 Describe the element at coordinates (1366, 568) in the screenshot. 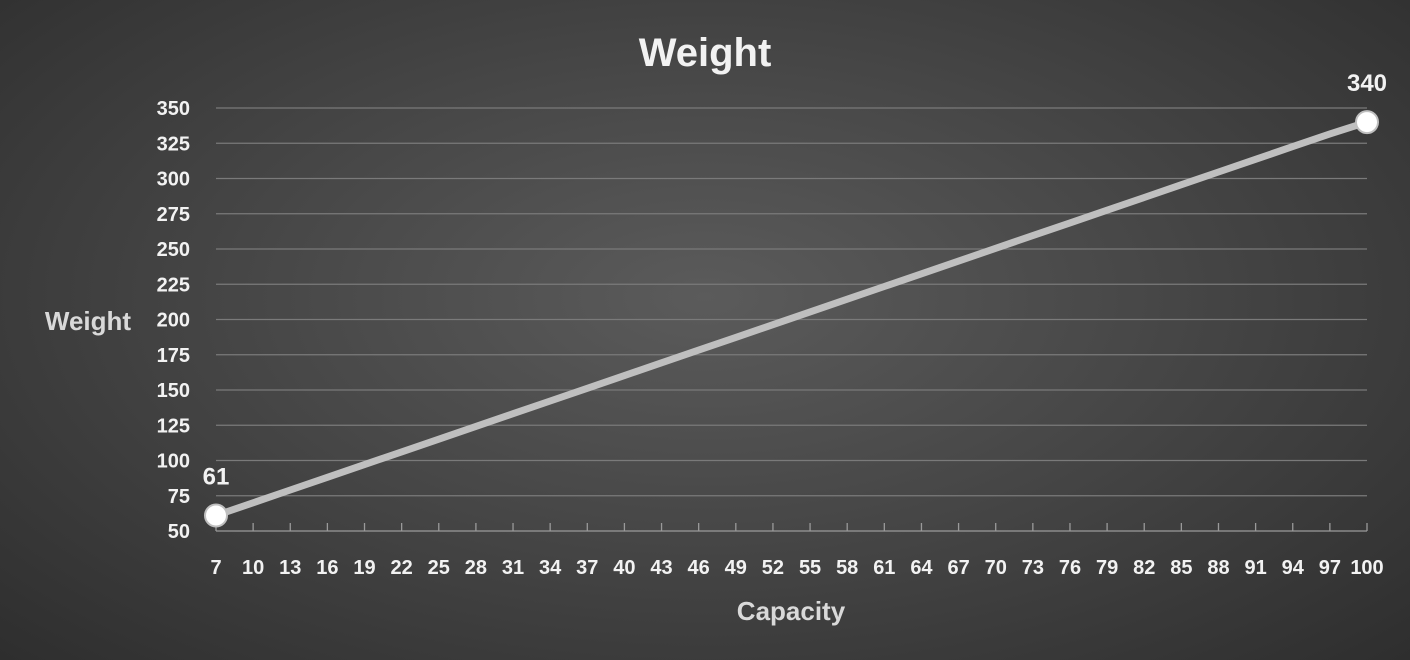

I see `x-tick-label: 100` at that location.